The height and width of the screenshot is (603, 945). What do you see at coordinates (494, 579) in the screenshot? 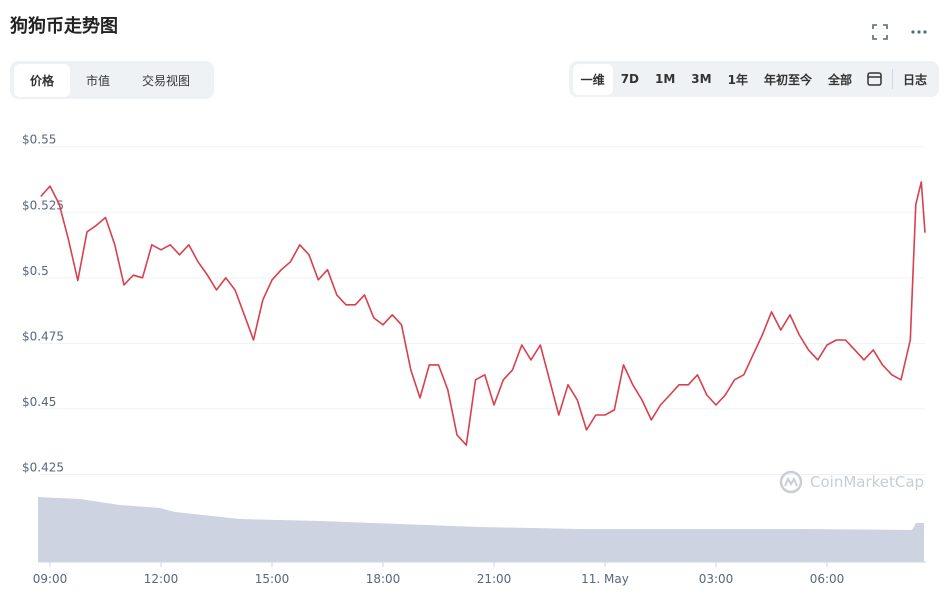
I see `x-tick-label: 21:00` at bounding box center [494, 579].